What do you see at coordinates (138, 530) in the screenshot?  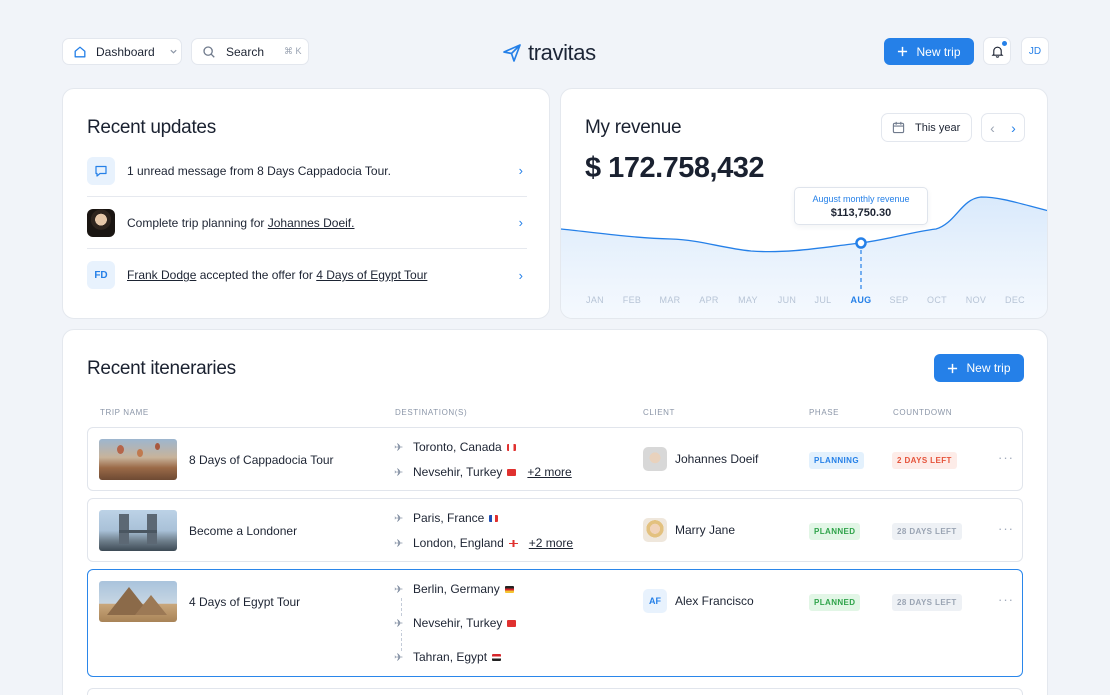 I see `trip-thumbnail-london` at bounding box center [138, 530].